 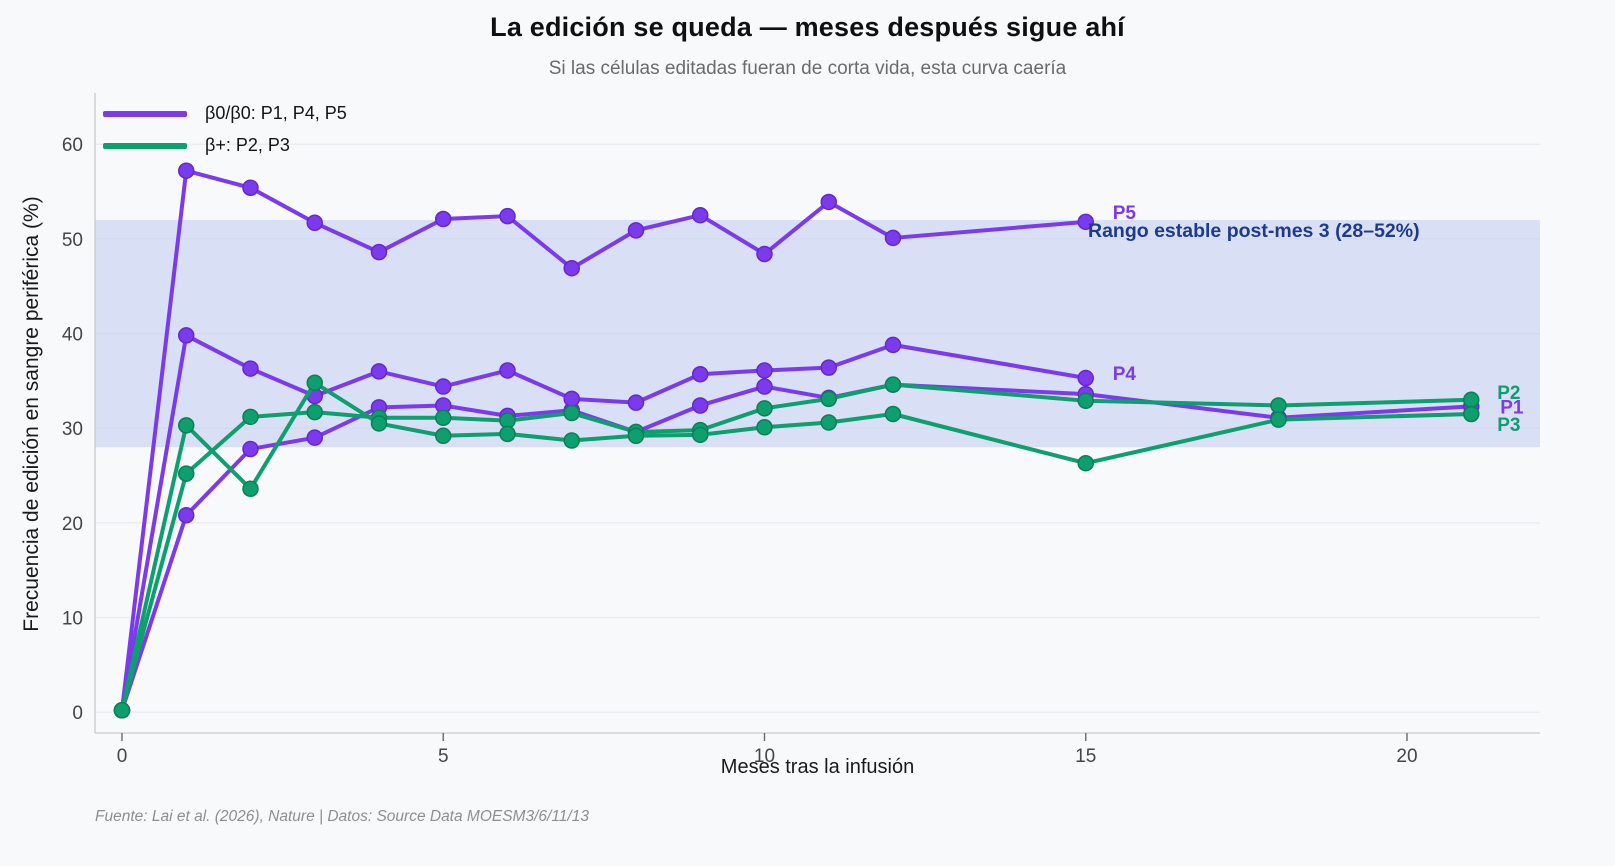 What do you see at coordinates (1125, 213) in the screenshot?
I see `series-label-p5: P5` at bounding box center [1125, 213].